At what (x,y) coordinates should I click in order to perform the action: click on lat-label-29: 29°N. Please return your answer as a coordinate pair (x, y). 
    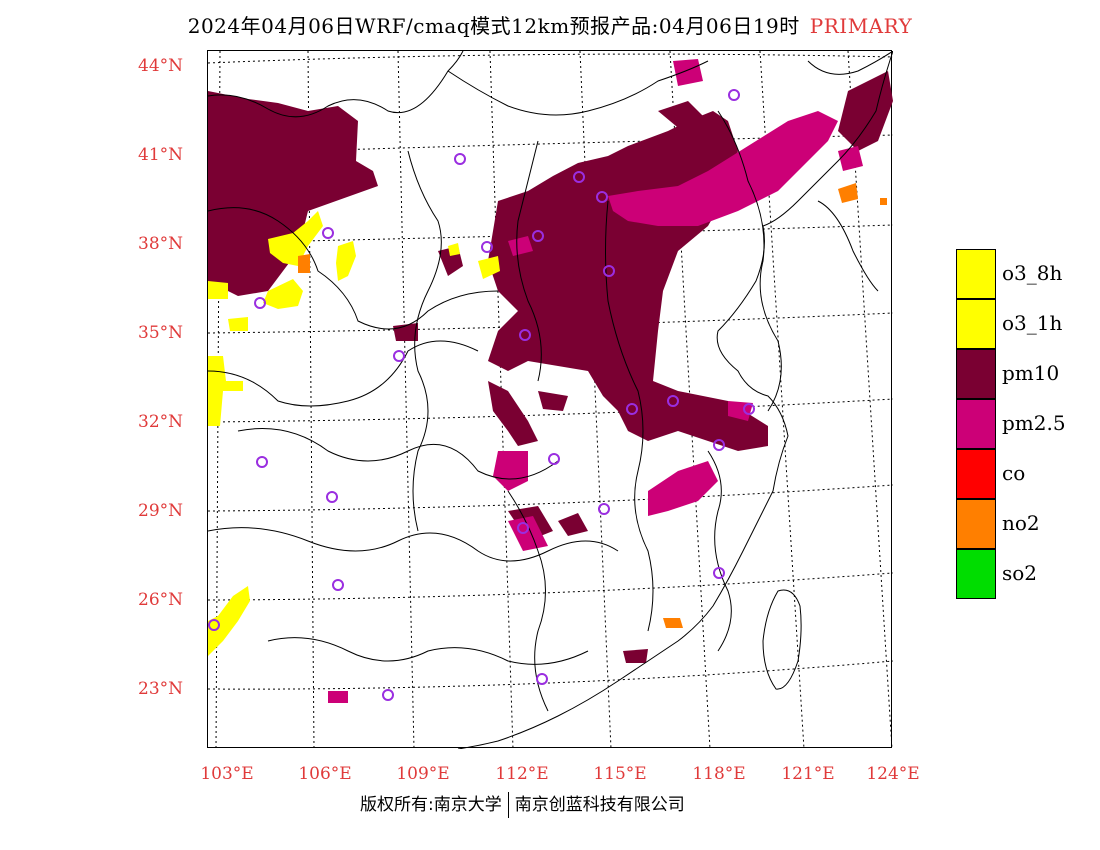
    Looking at the image, I should click on (161, 511).